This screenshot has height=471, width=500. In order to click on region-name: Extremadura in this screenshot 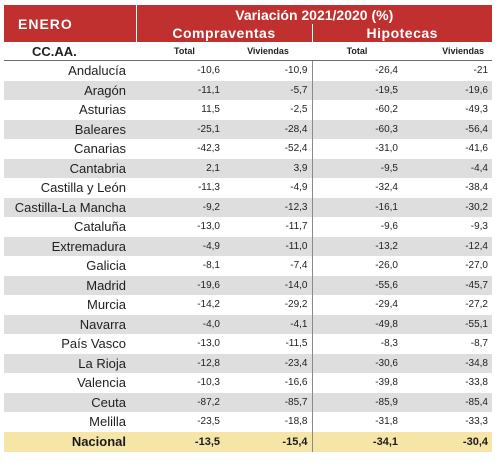, I will do `click(70, 246)`.